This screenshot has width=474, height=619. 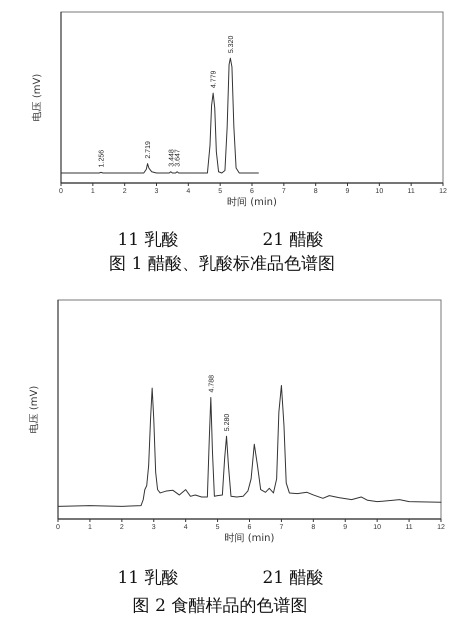 What do you see at coordinates (220, 606) in the screenshot?
I see `text: 图 2 食醋样品的色谱图` at bounding box center [220, 606].